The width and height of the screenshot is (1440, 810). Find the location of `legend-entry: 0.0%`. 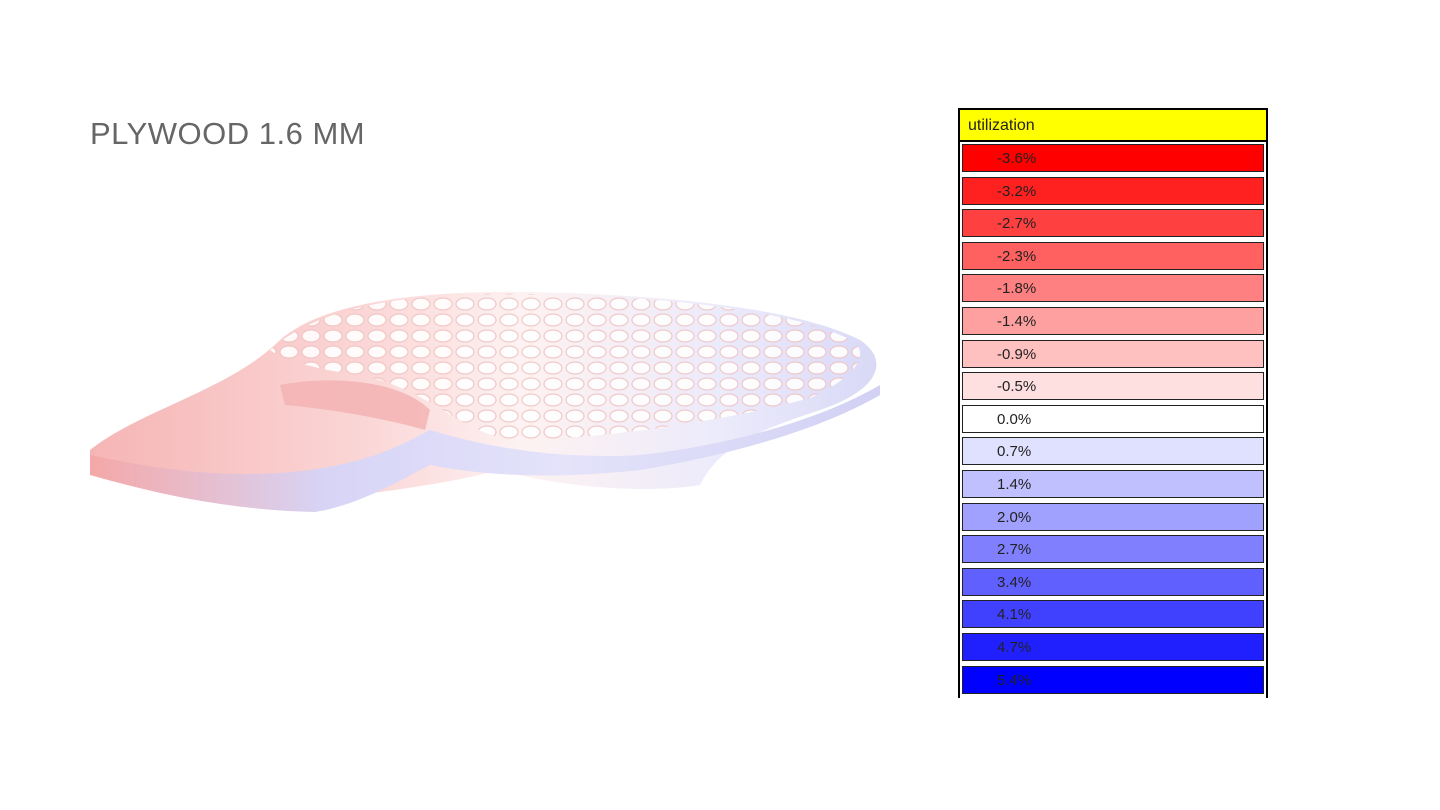

legend-entry: 0.0% is located at coordinates (1113, 418).